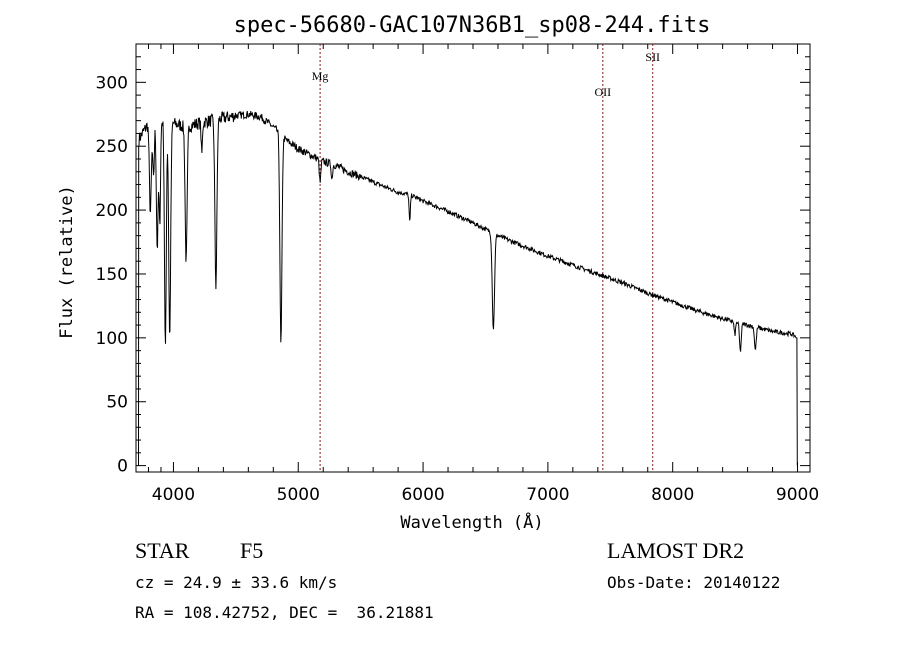 The image size is (900, 649). I want to click on x-tick-label: 9000, so click(797, 495).